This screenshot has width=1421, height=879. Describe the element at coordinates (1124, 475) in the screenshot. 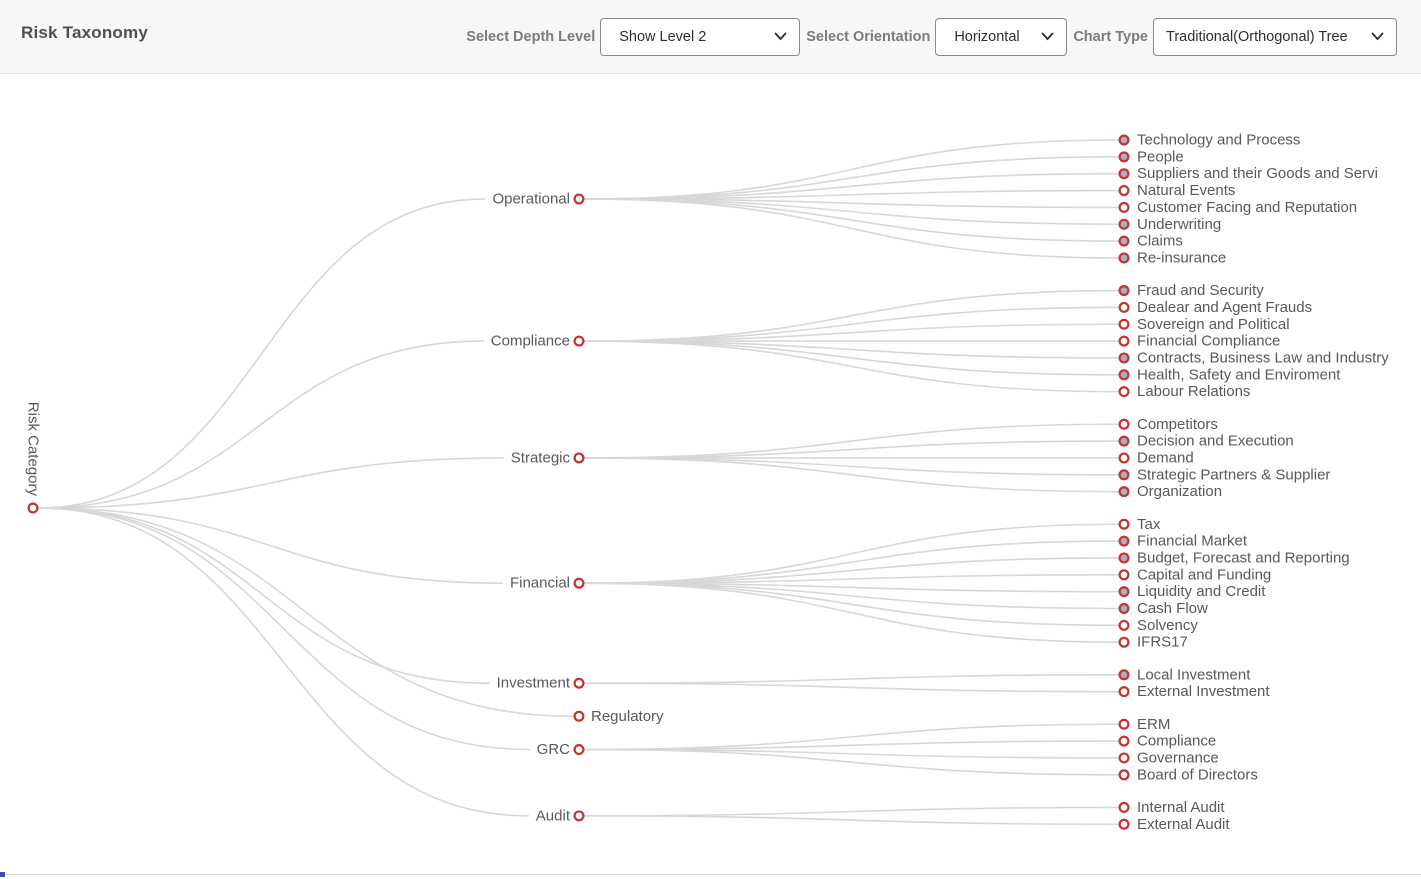

I see `tree-node-strategic-partners-supplier` at that location.